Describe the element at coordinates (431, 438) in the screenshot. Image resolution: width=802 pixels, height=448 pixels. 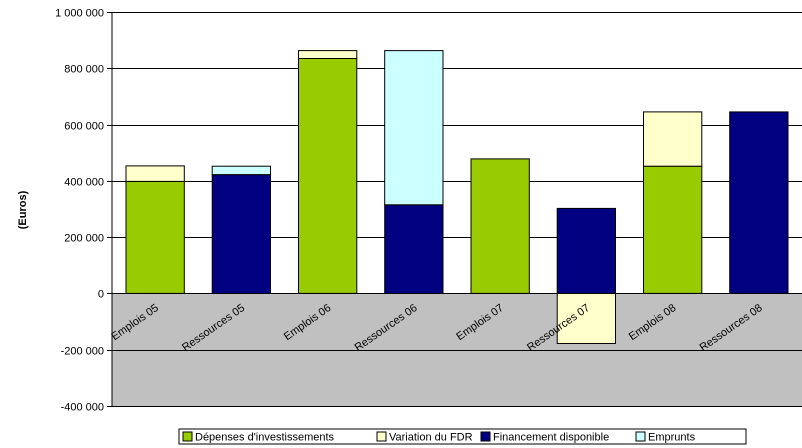
I see `legend-label: Variation du FDR` at that location.